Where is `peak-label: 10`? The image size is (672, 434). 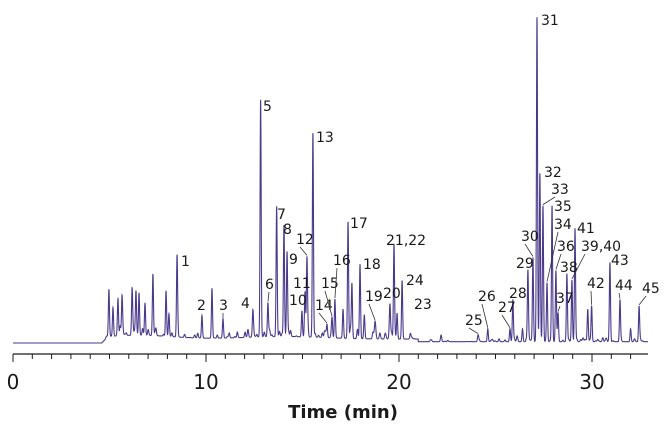 peak-label: 10 is located at coordinates (298, 301).